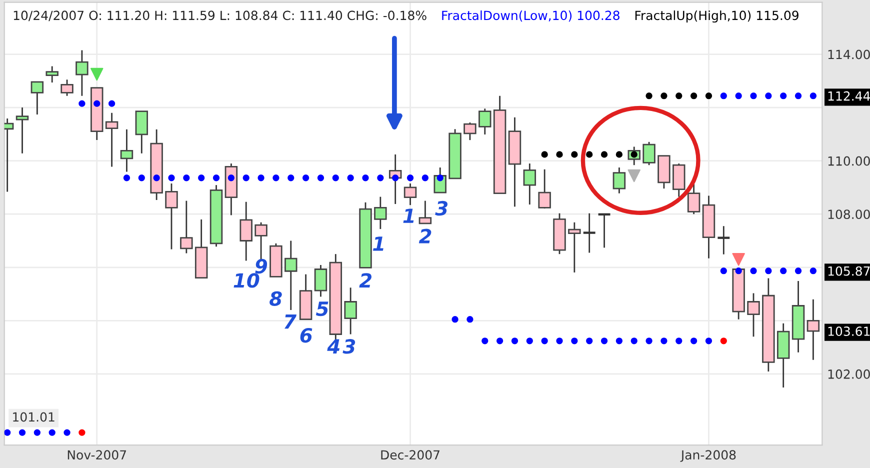 The width and height of the screenshot is (870, 468). I want to click on annotation: 101.01, so click(33, 417).